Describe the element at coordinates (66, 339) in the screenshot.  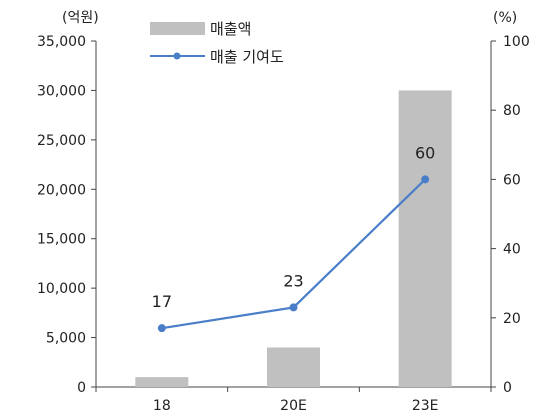
I see `y-left-tick-label: 5,000` at that location.